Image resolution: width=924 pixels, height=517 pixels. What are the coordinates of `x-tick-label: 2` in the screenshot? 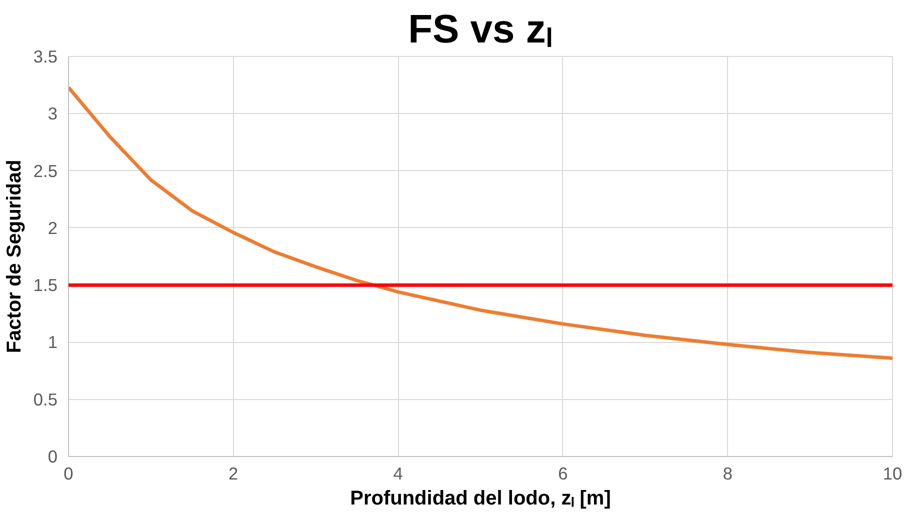 It's located at (233, 474).